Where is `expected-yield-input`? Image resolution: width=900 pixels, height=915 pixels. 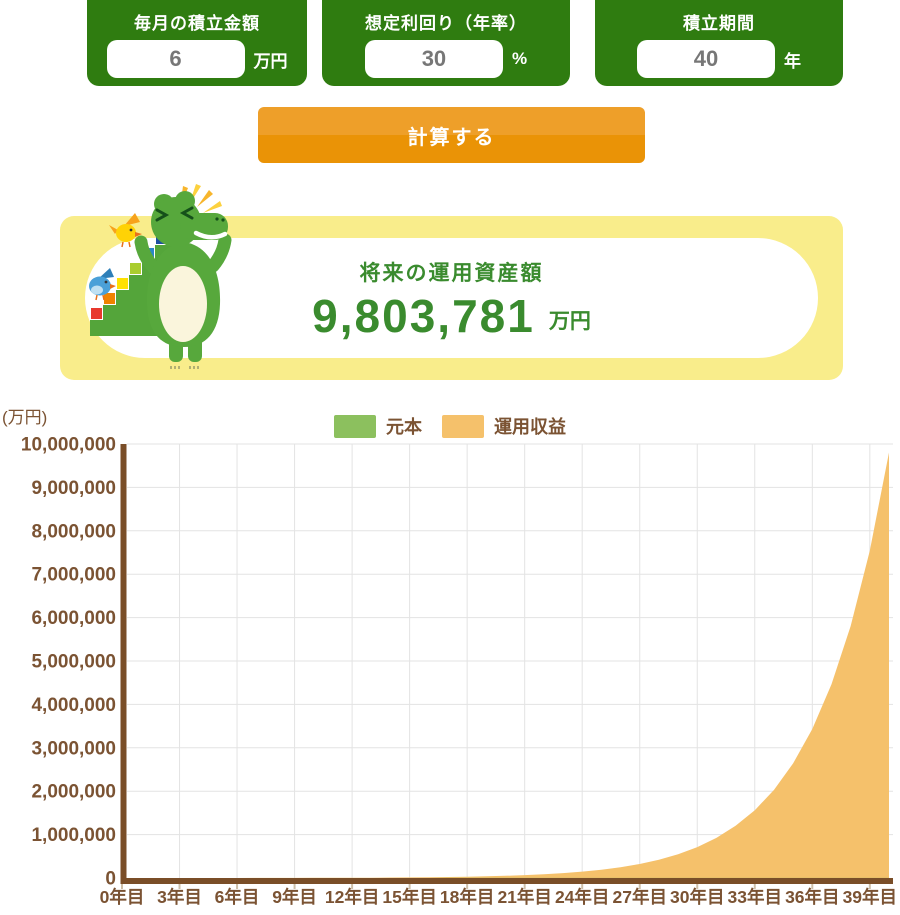 expected-yield-input is located at coordinates (433, 59).